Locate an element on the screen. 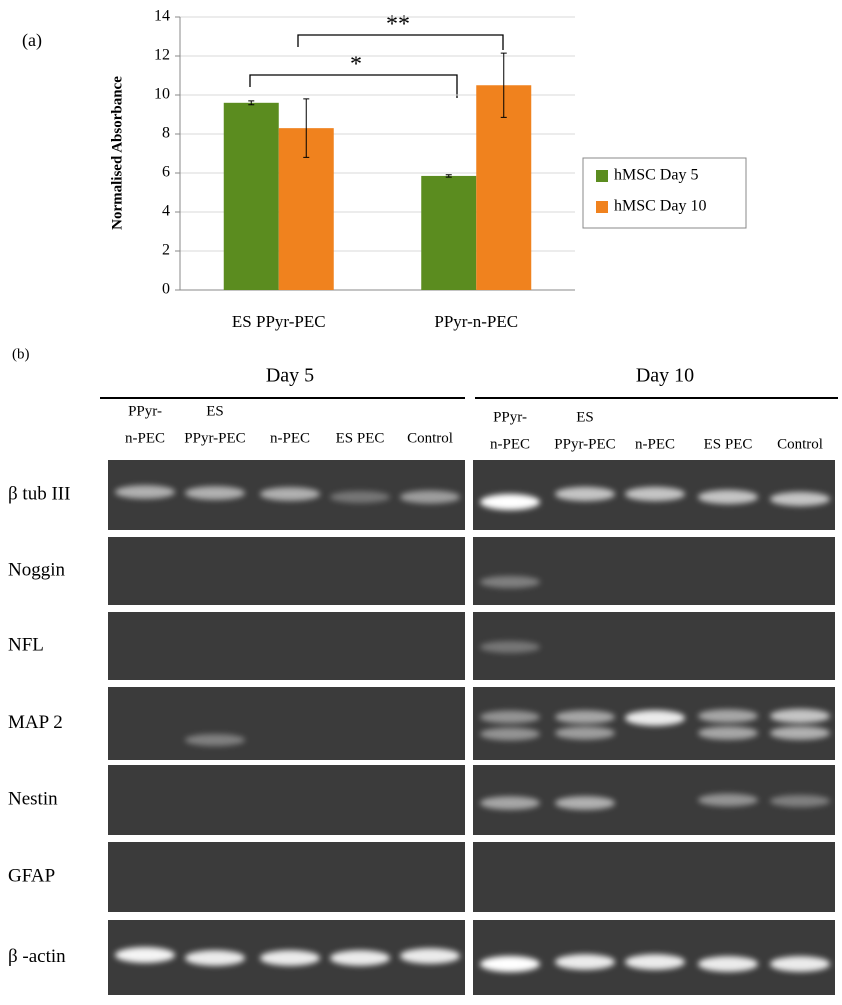 The width and height of the screenshot is (842, 1005). y-tick-label: 2 is located at coordinates (166, 250).